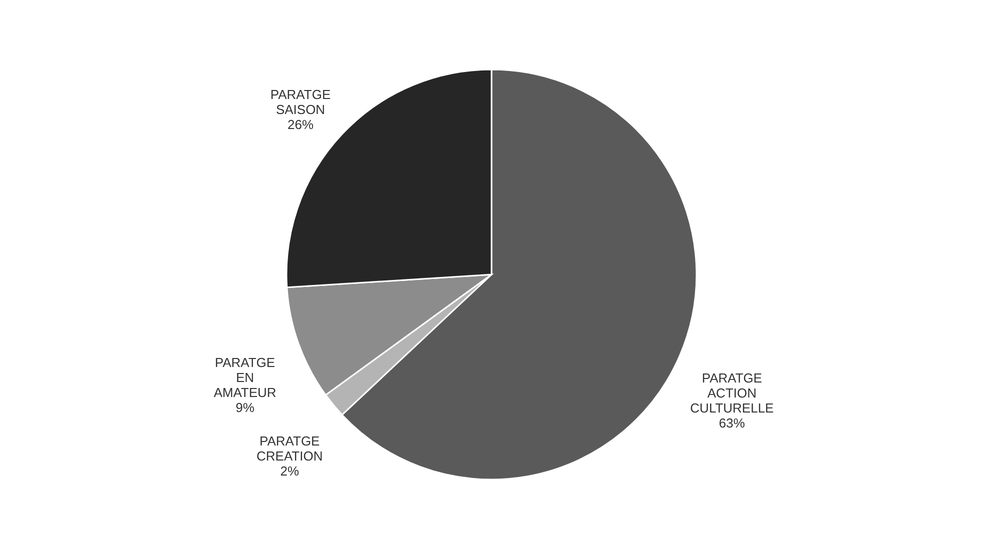 This screenshot has width=983, height=549. I want to click on slice-label: PARATGE CREATION, so click(289, 449).